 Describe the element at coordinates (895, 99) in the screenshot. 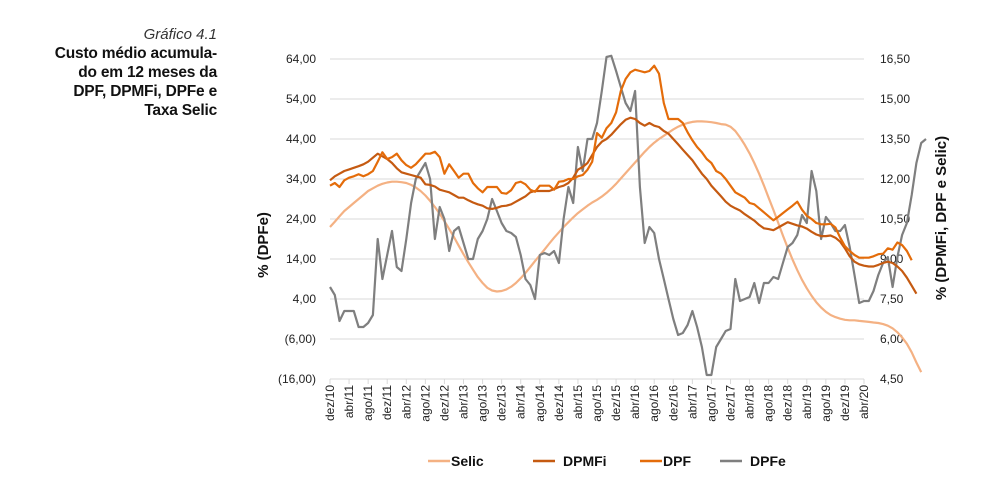

I see `y-right-tick-label: 15,00` at that location.